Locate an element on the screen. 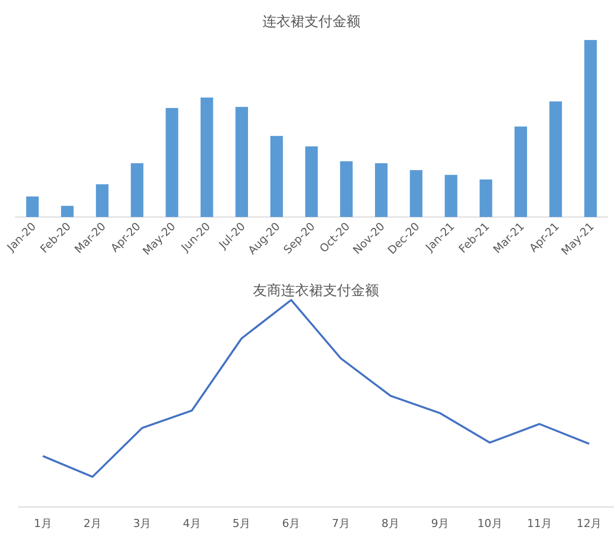  x-tick-label: 4月 is located at coordinates (191, 523).